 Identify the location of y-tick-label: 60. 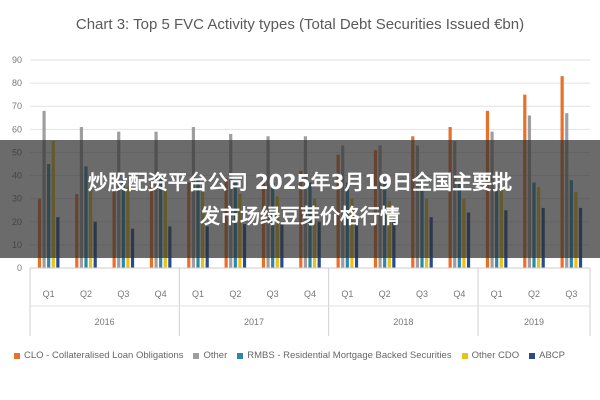
(17, 129).